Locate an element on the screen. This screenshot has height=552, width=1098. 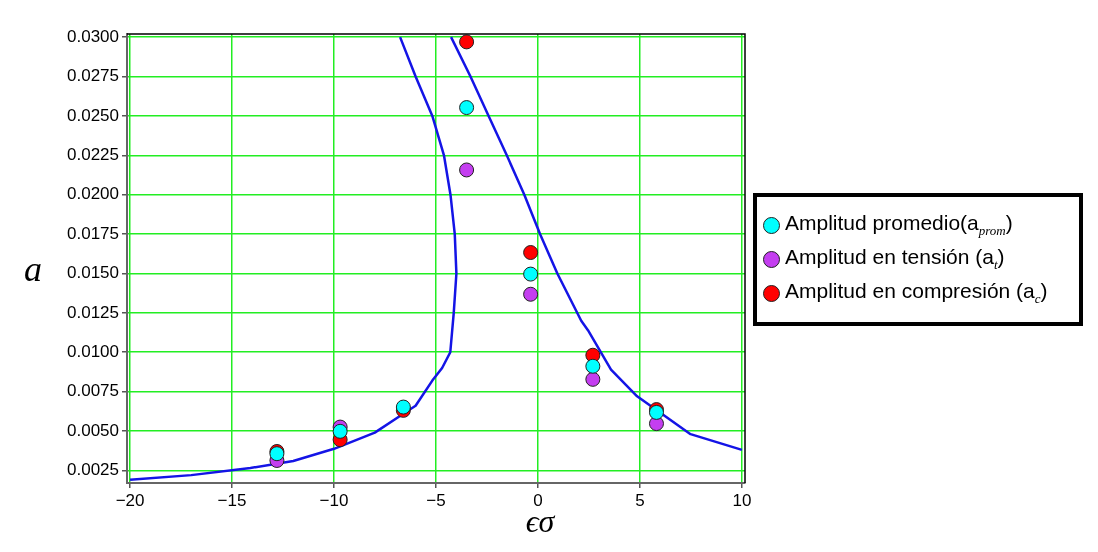
y-tick-label: 0.0300 is located at coordinates (93, 36).